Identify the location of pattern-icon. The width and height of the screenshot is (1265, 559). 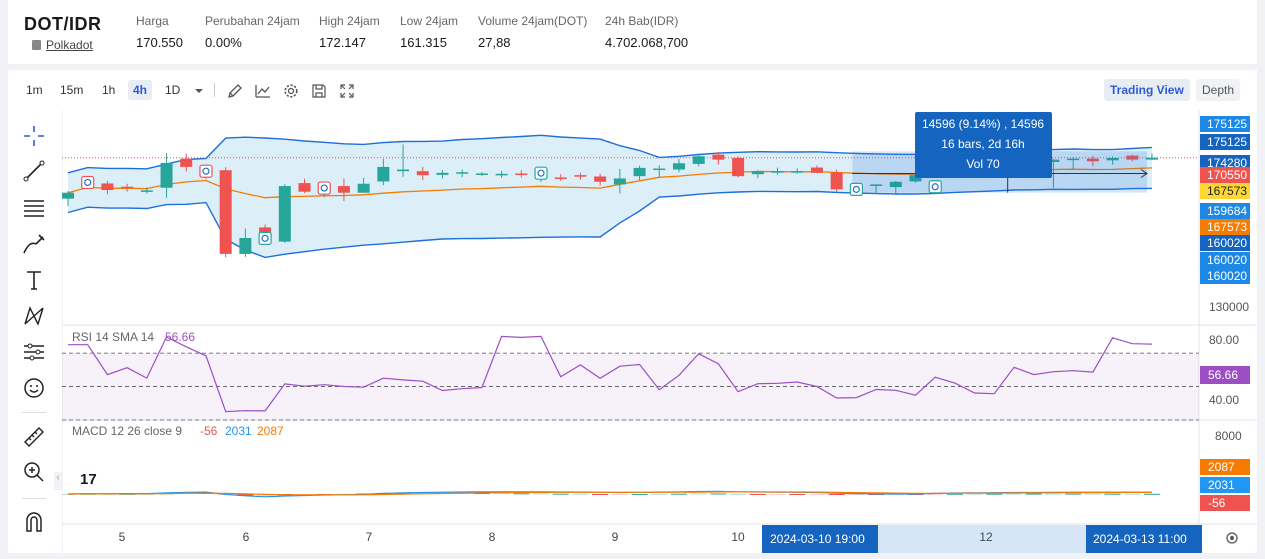
(34, 316).